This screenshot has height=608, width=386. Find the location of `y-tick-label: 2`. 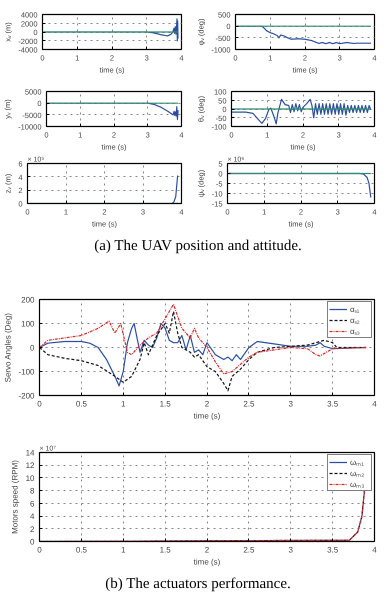

y-tick-label: 2 is located at coordinates (33, 529).